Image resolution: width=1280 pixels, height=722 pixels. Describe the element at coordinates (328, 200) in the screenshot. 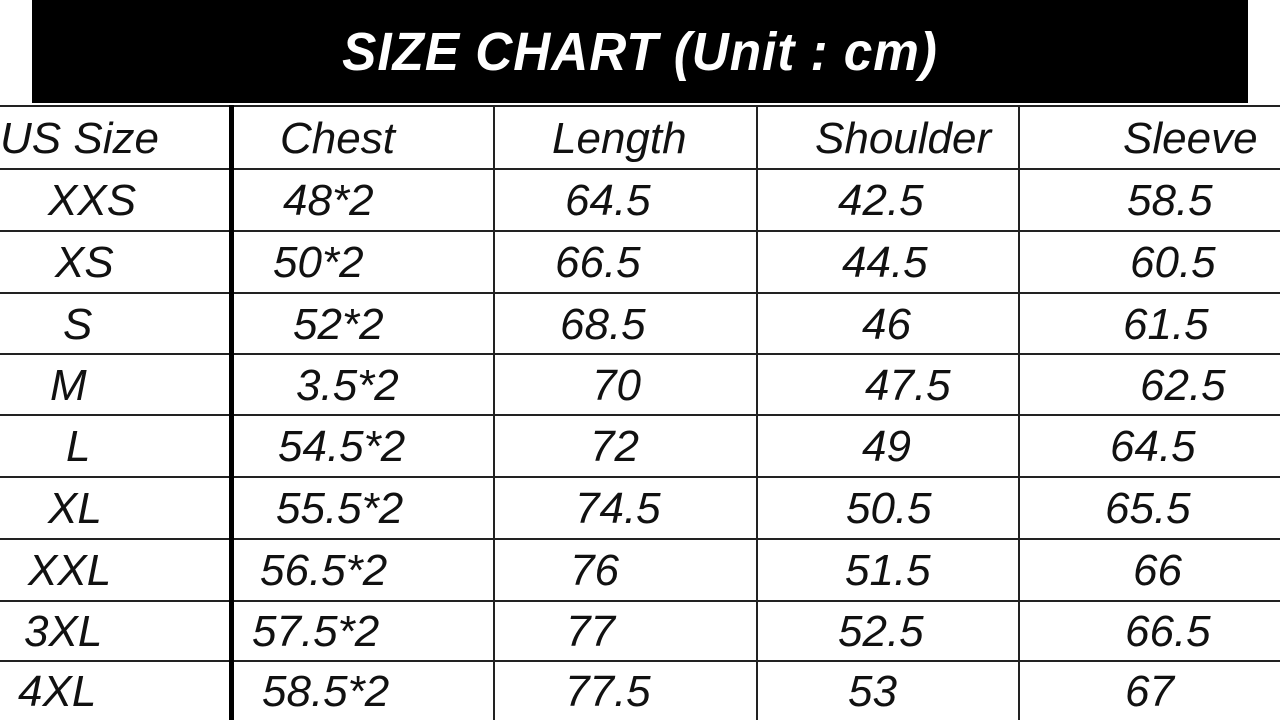

I see `cell-chest: 48*2` at that location.